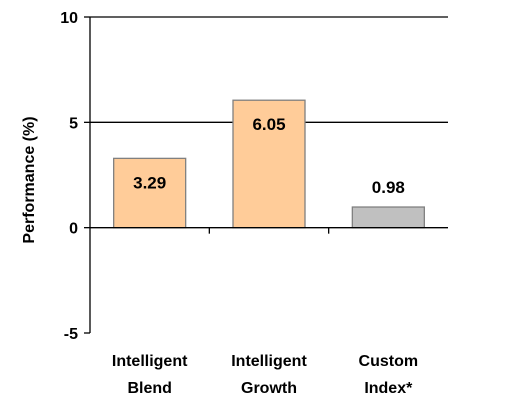 The width and height of the screenshot is (514, 404). I want to click on category-label-1: Growth, so click(269, 388).